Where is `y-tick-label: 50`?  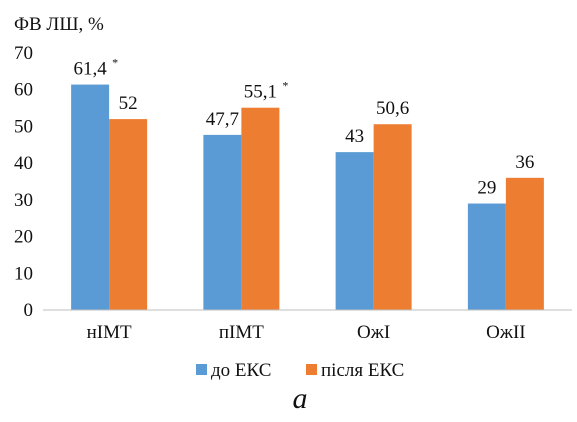
y-tick-label: 50 is located at coordinates (23, 126).